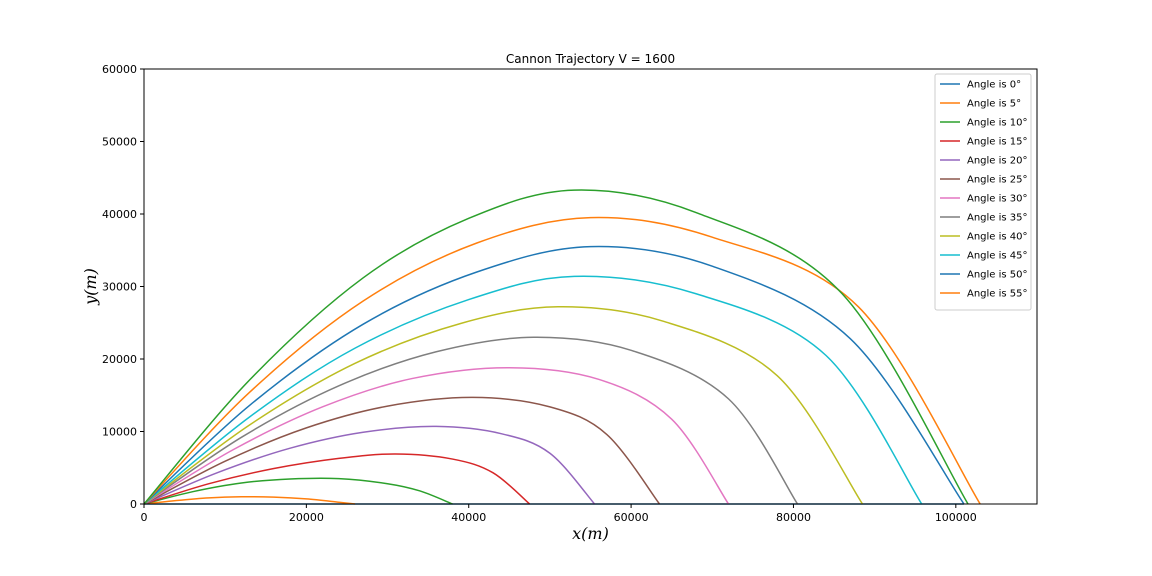 The width and height of the screenshot is (1152, 576). Describe the element at coordinates (559, 514) in the screenshot. I see `x-axis-ticks: 0 20000 40000 60000 80000 100000` at that location.